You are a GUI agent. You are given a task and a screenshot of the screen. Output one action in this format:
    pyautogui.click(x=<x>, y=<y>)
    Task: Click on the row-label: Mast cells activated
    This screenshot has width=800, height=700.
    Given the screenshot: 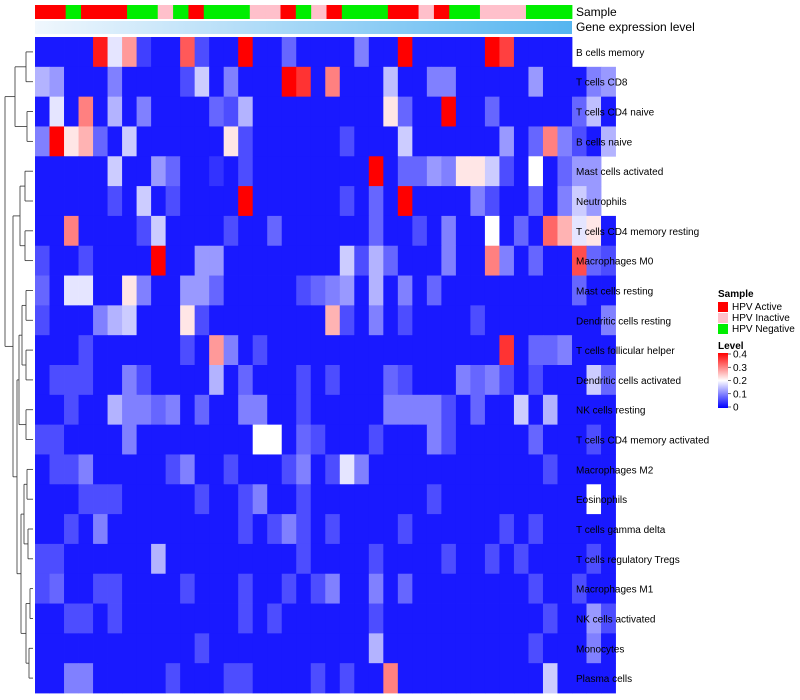 What is the action you would take?
    pyautogui.click(x=619, y=172)
    